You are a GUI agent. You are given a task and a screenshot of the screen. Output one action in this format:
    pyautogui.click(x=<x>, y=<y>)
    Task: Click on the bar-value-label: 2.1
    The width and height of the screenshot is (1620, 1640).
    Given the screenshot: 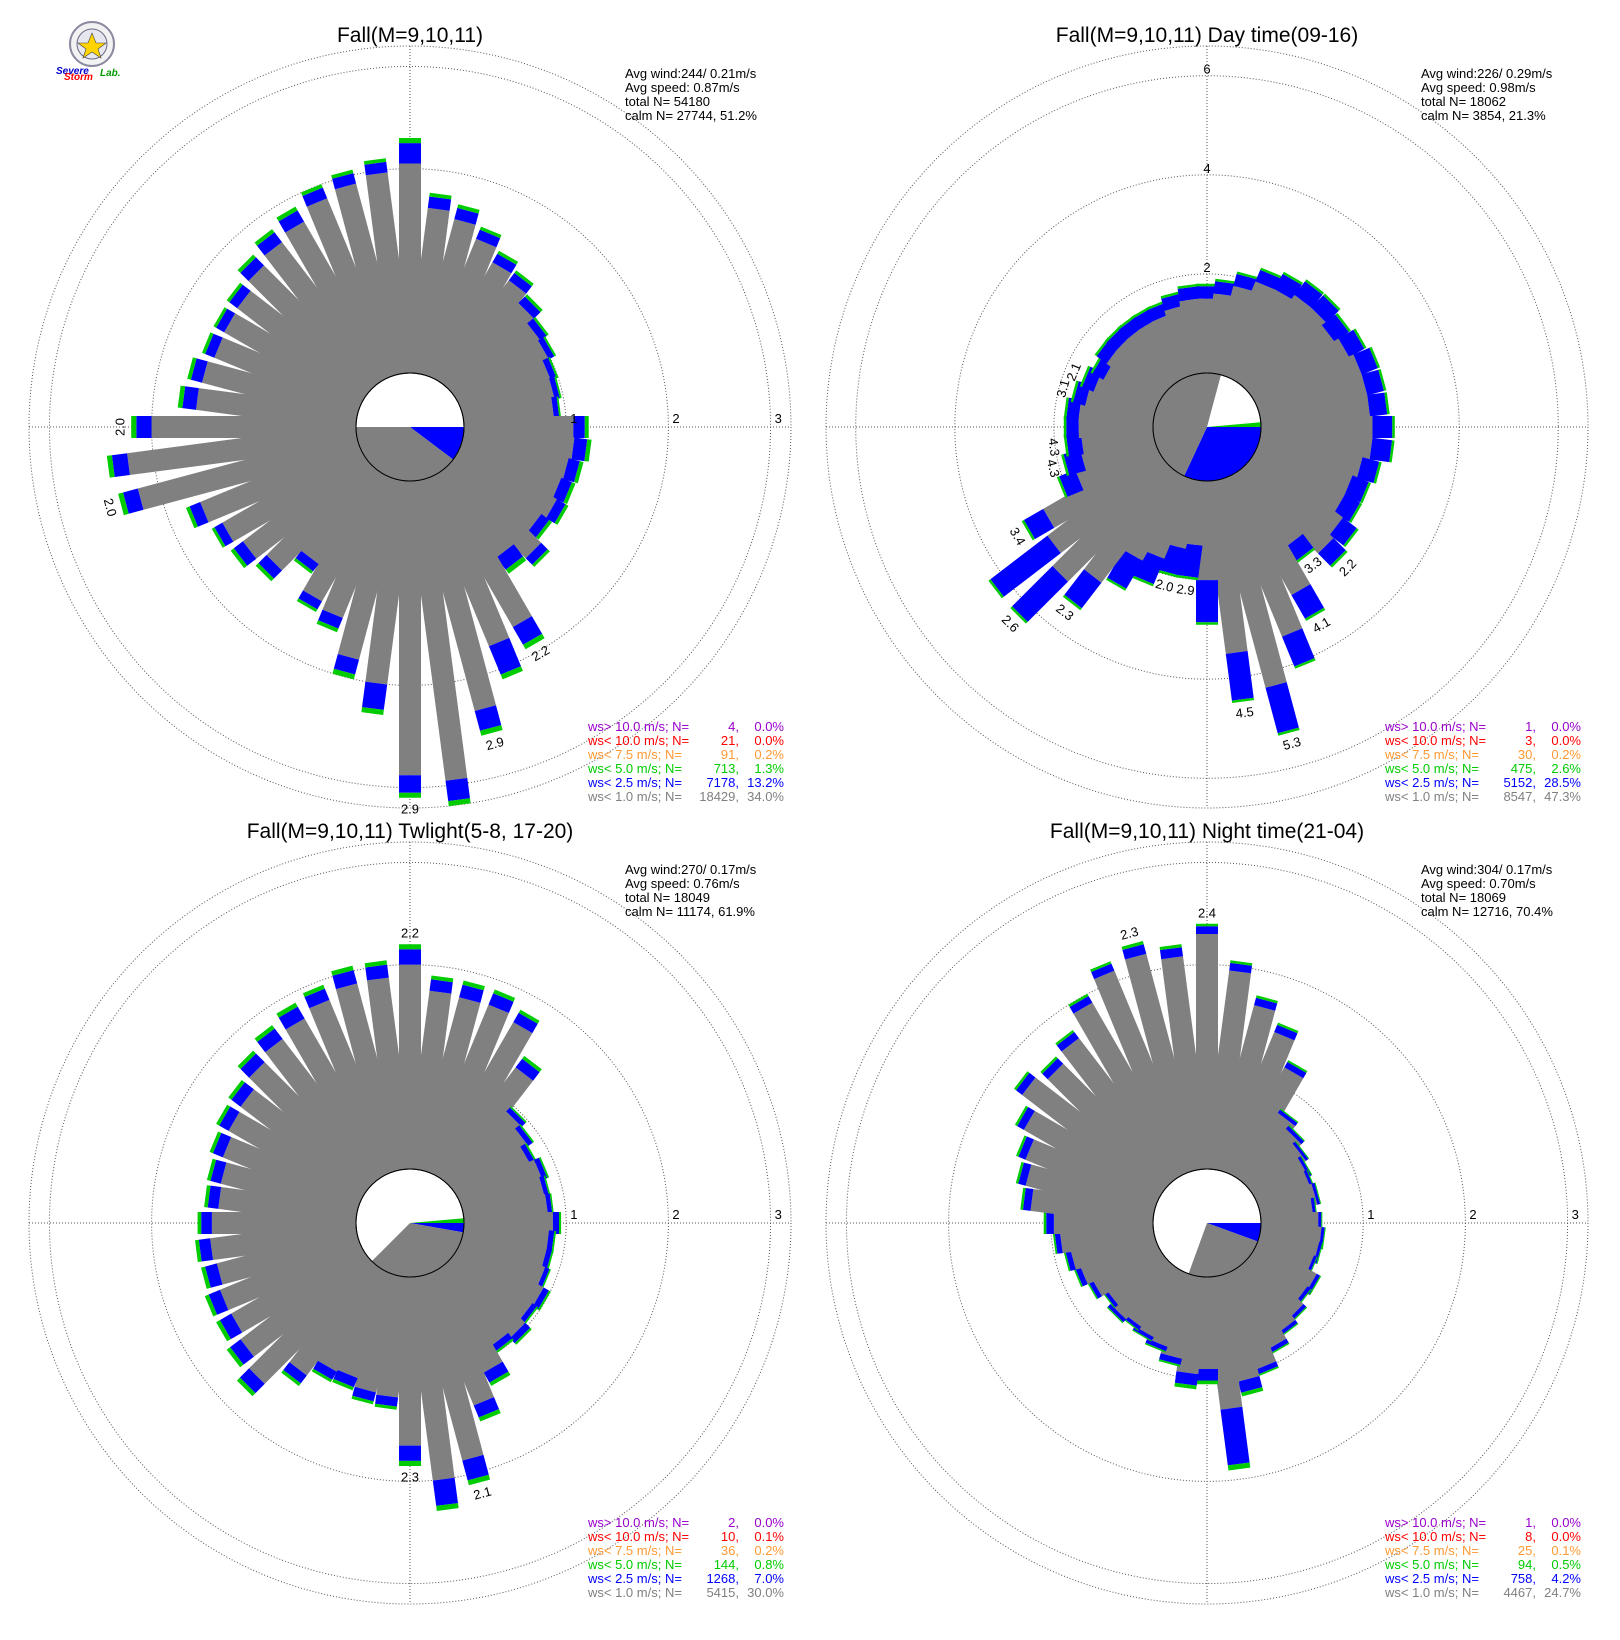 What is the action you would take?
    pyautogui.click(x=482, y=1493)
    